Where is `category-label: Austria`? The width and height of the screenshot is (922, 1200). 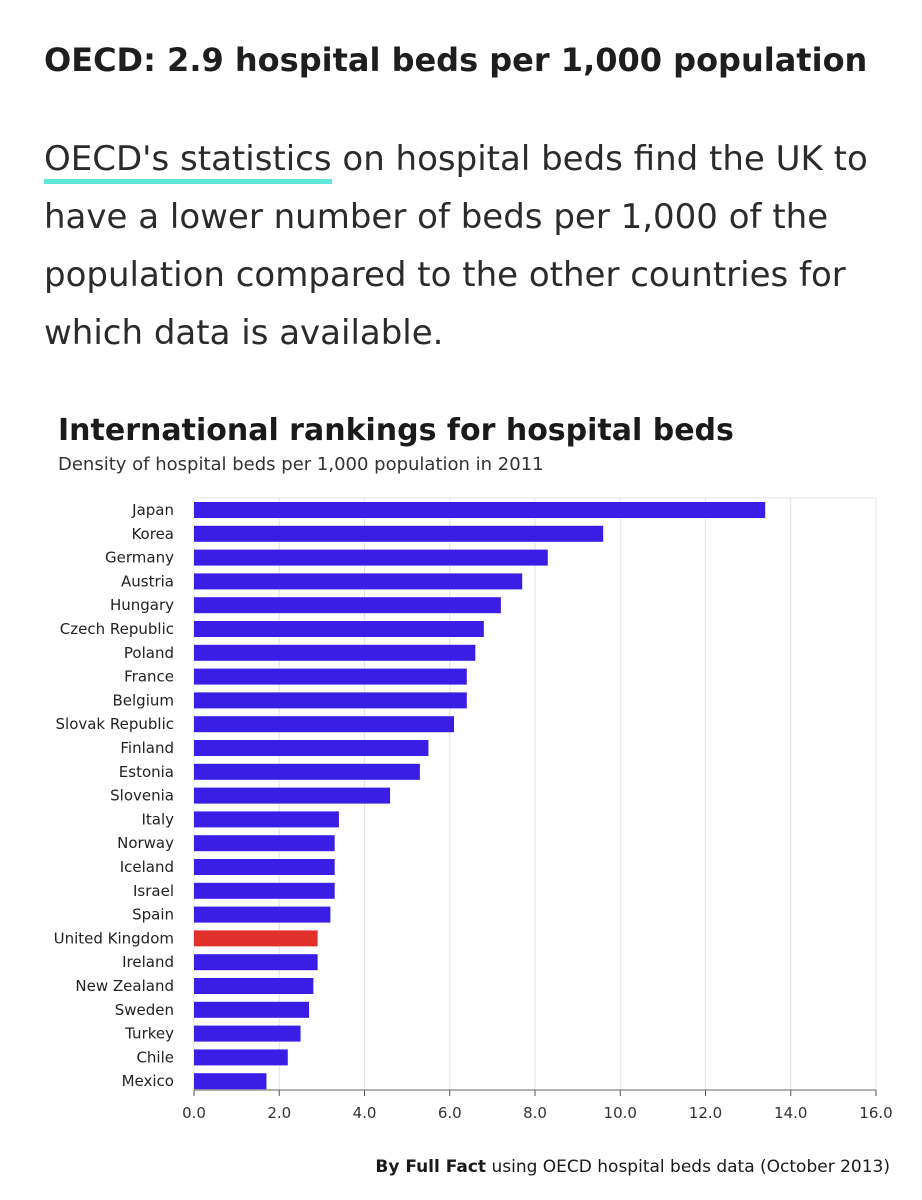
category-label: Austria is located at coordinates (147, 581).